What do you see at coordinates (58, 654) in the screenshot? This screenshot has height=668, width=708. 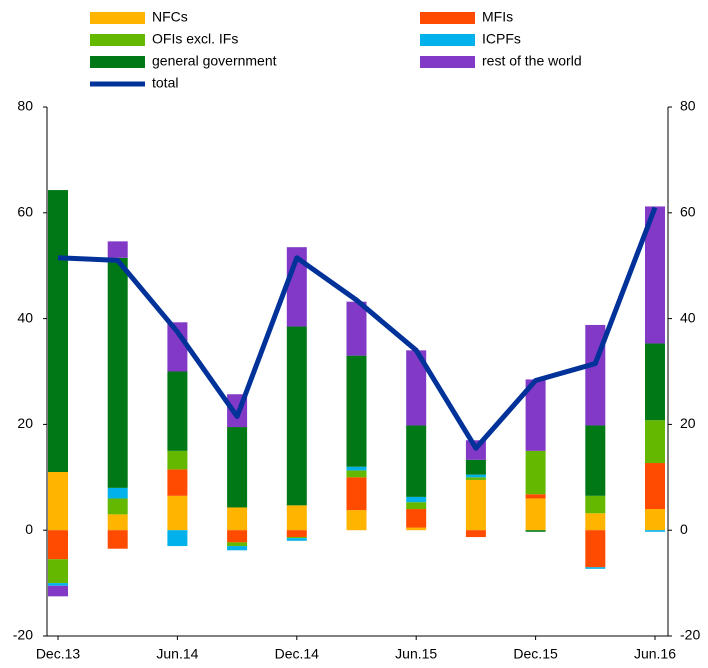 I see `x-tick-label: Dec.13` at bounding box center [58, 654].